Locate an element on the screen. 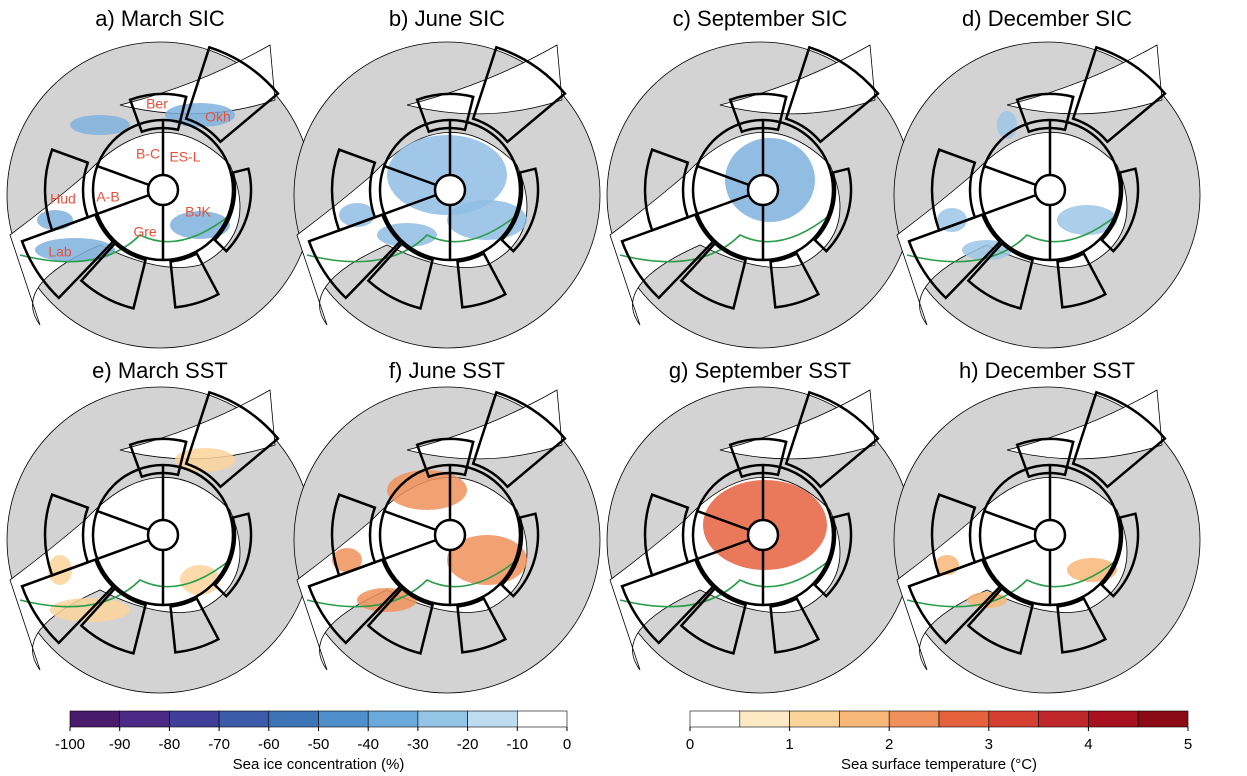  panel-title: b) June SIC is located at coordinates (447, 18).